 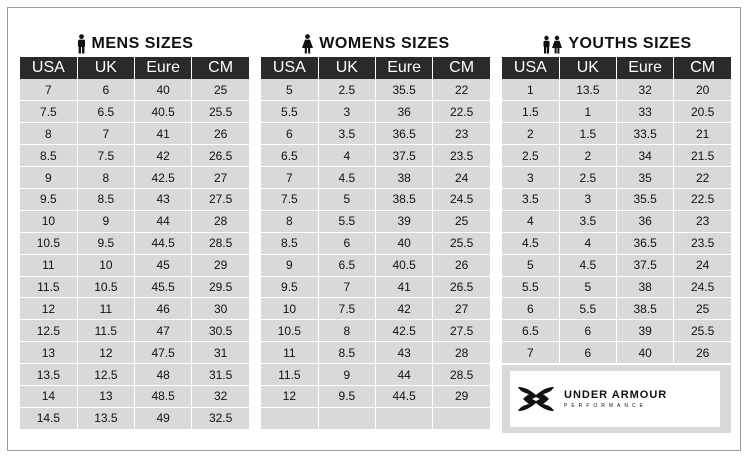 What do you see at coordinates (375, 309) in the screenshot?
I see `table-row: 10 7.5 42 27` at bounding box center [375, 309].